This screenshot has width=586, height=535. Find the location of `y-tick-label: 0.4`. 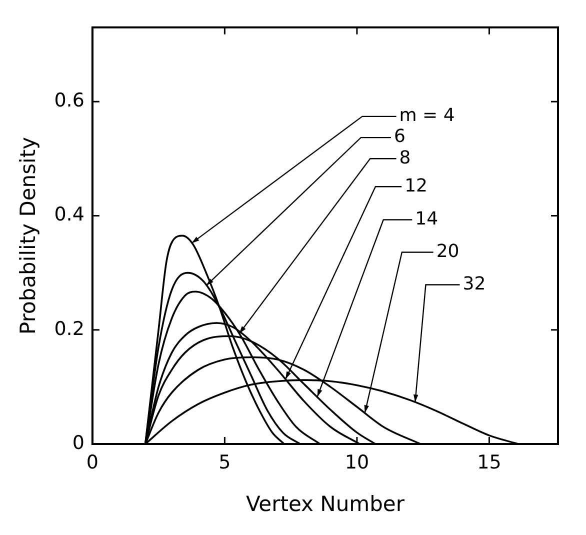

y-tick-label: 0.4 is located at coordinates (69, 215).